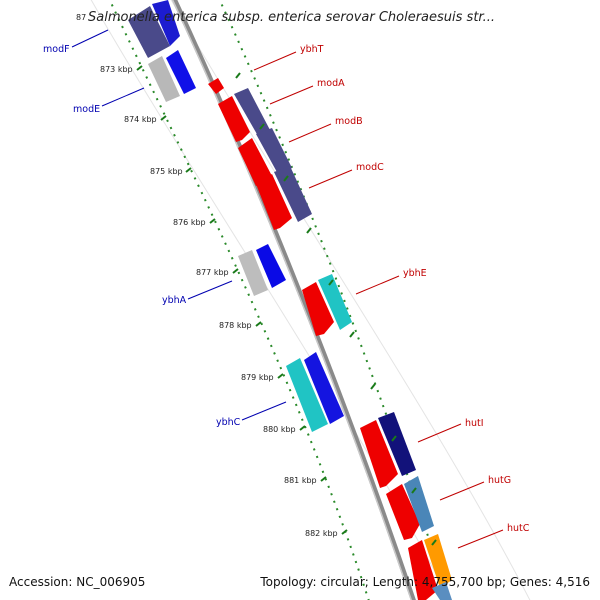 The image size is (600, 600). What do you see at coordinates (123, 97) in the screenshot?
I see `leader-modE` at bounding box center [123, 97].